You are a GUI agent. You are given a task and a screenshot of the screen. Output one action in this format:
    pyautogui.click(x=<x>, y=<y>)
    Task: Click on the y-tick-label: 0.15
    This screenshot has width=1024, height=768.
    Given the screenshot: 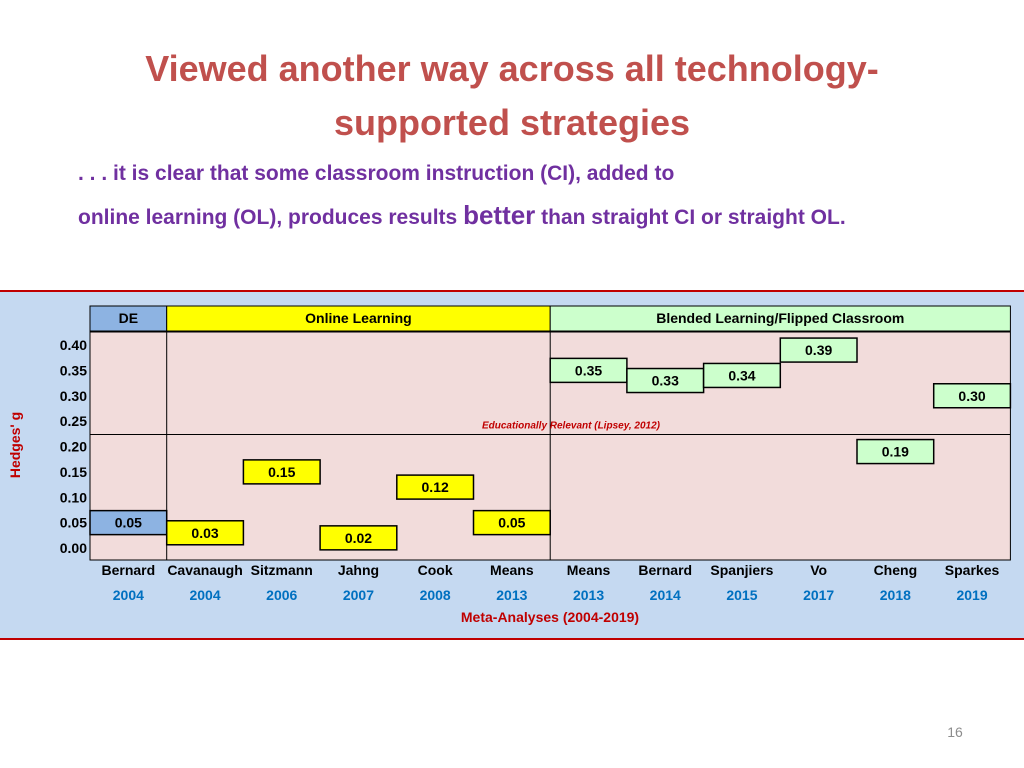 What is the action you would take?
    pyautogui.click(x=73, y=472)
    